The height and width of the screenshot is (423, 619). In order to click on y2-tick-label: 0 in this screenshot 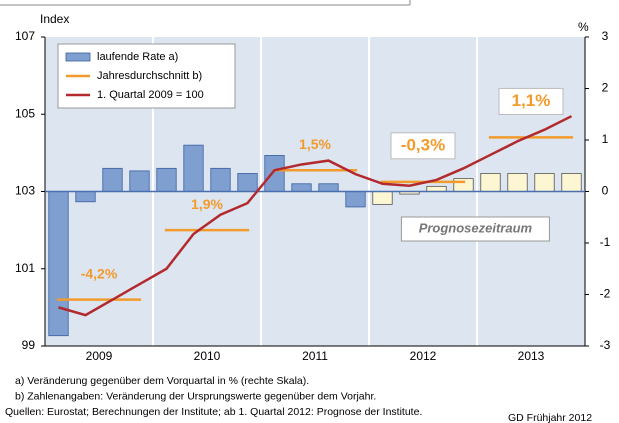, I will do `click(605, 191)`.